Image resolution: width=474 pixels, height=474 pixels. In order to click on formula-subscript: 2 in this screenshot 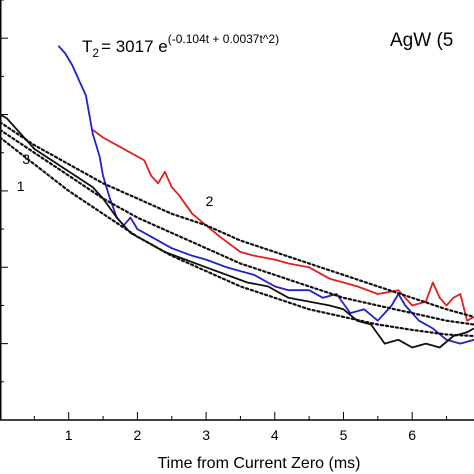, I will do `click(95, 53)`.